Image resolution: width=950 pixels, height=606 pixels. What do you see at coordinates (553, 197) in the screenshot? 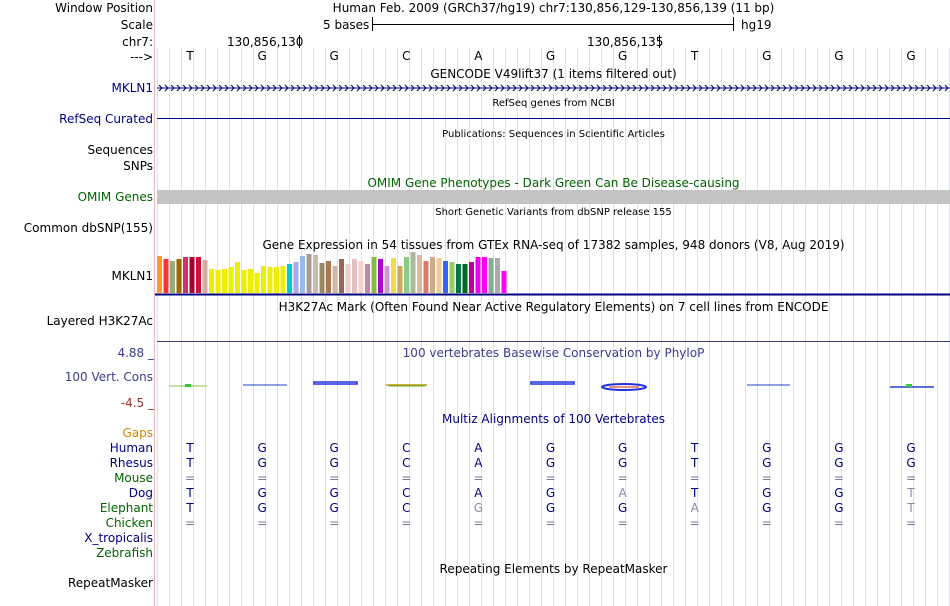
I see `omim-gene-bar` at bounding box center [553, 197].